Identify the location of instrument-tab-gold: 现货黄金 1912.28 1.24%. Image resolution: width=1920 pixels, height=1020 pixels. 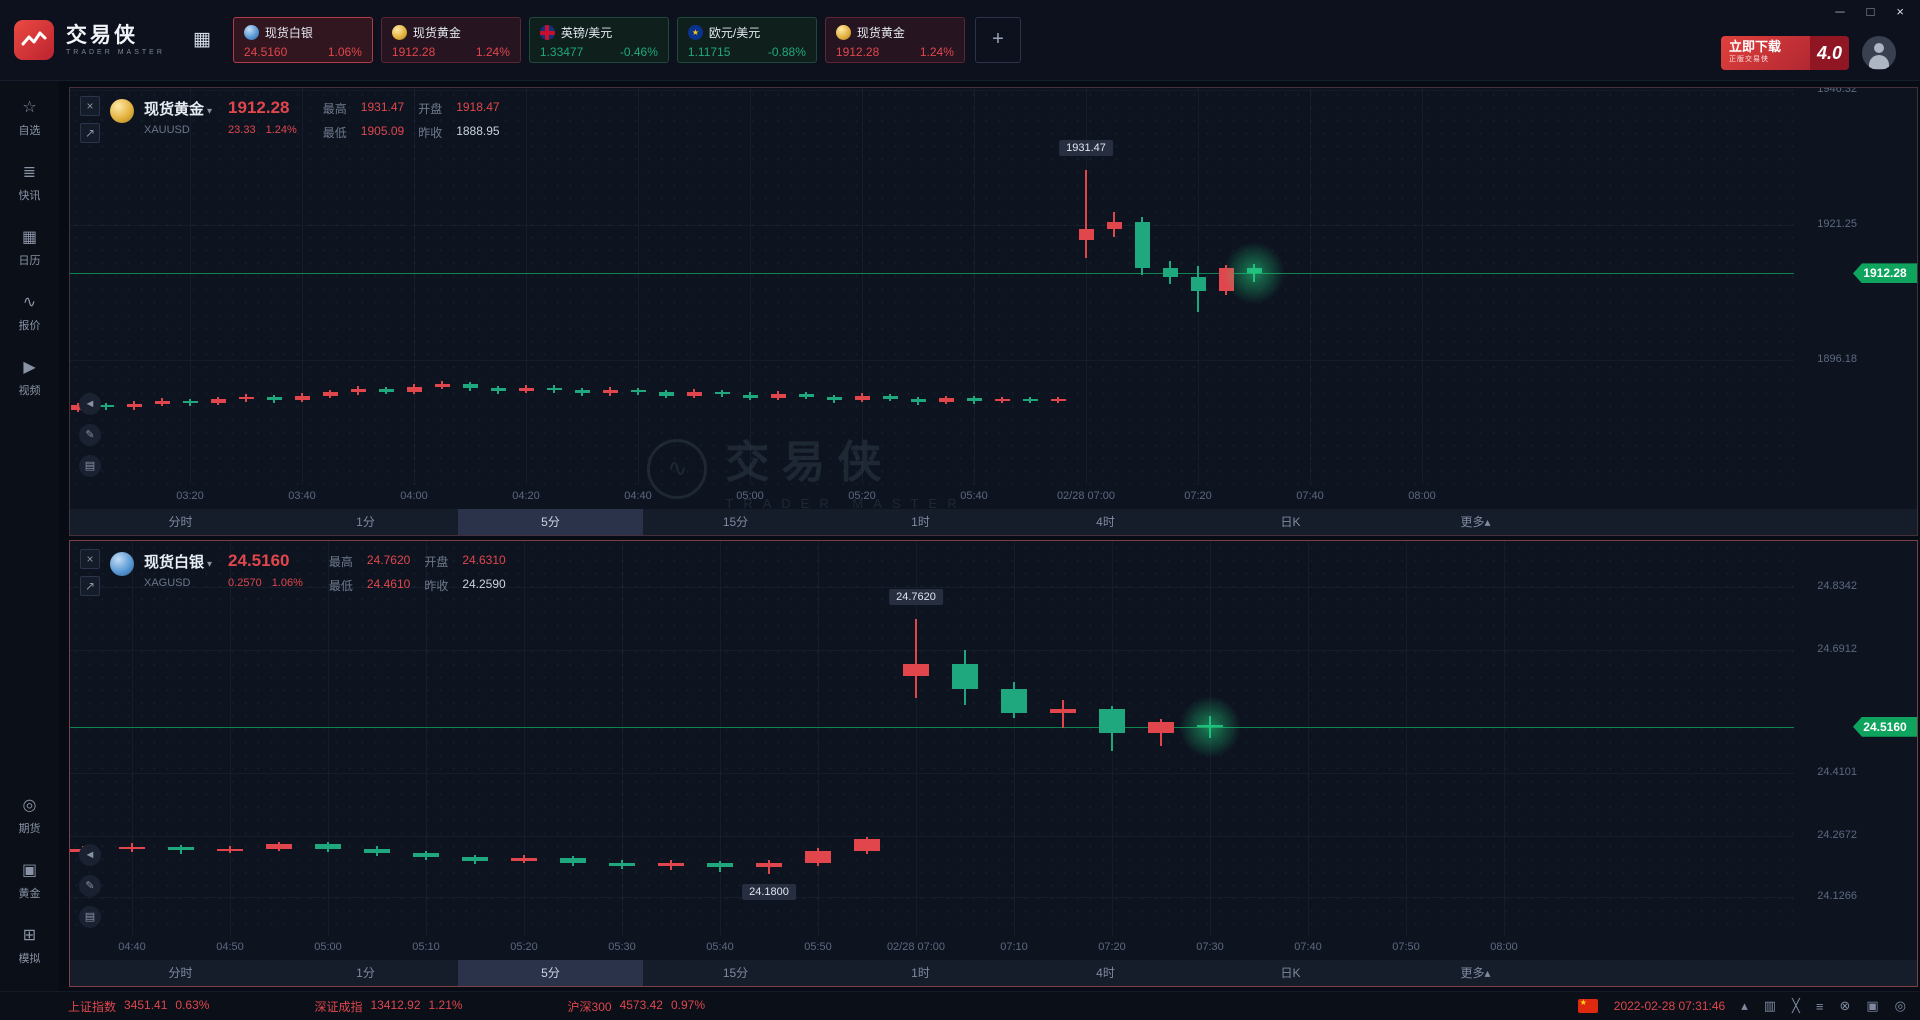
(450, 40).